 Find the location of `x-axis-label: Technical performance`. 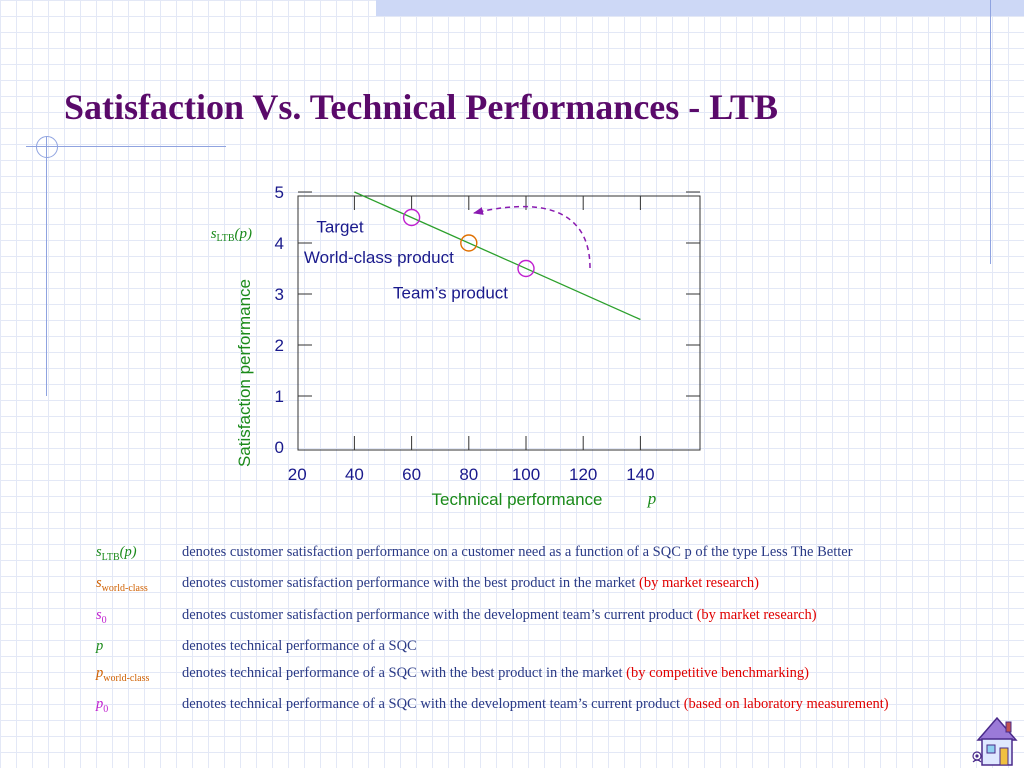

x-axis-label: Technical performance is located at coordinates (516, 499).